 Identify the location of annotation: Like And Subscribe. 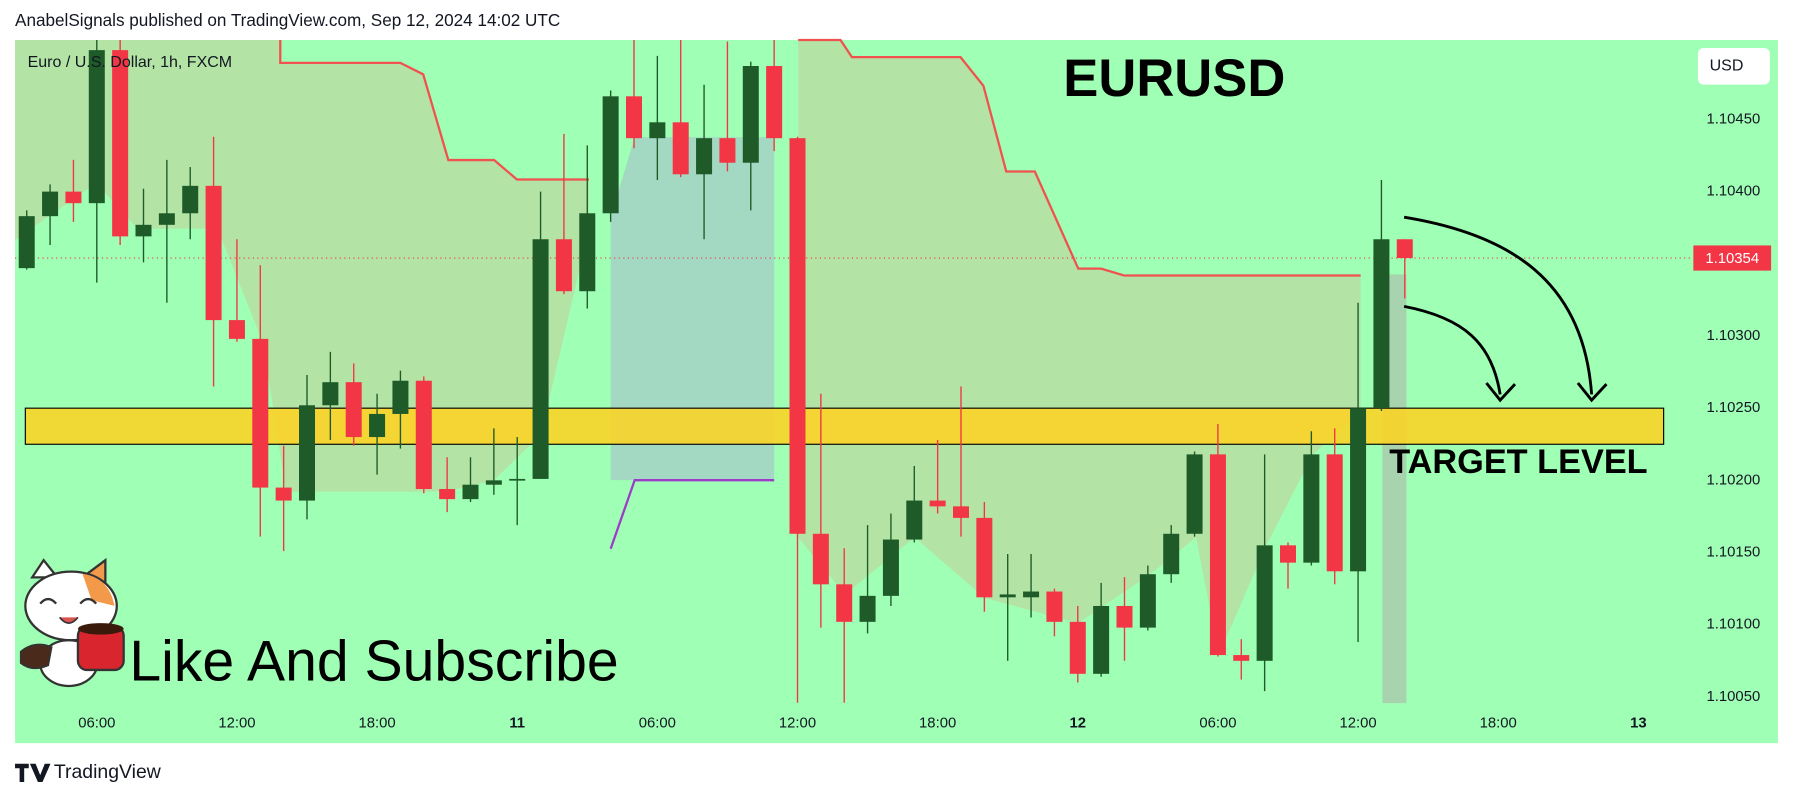
(373, 661).